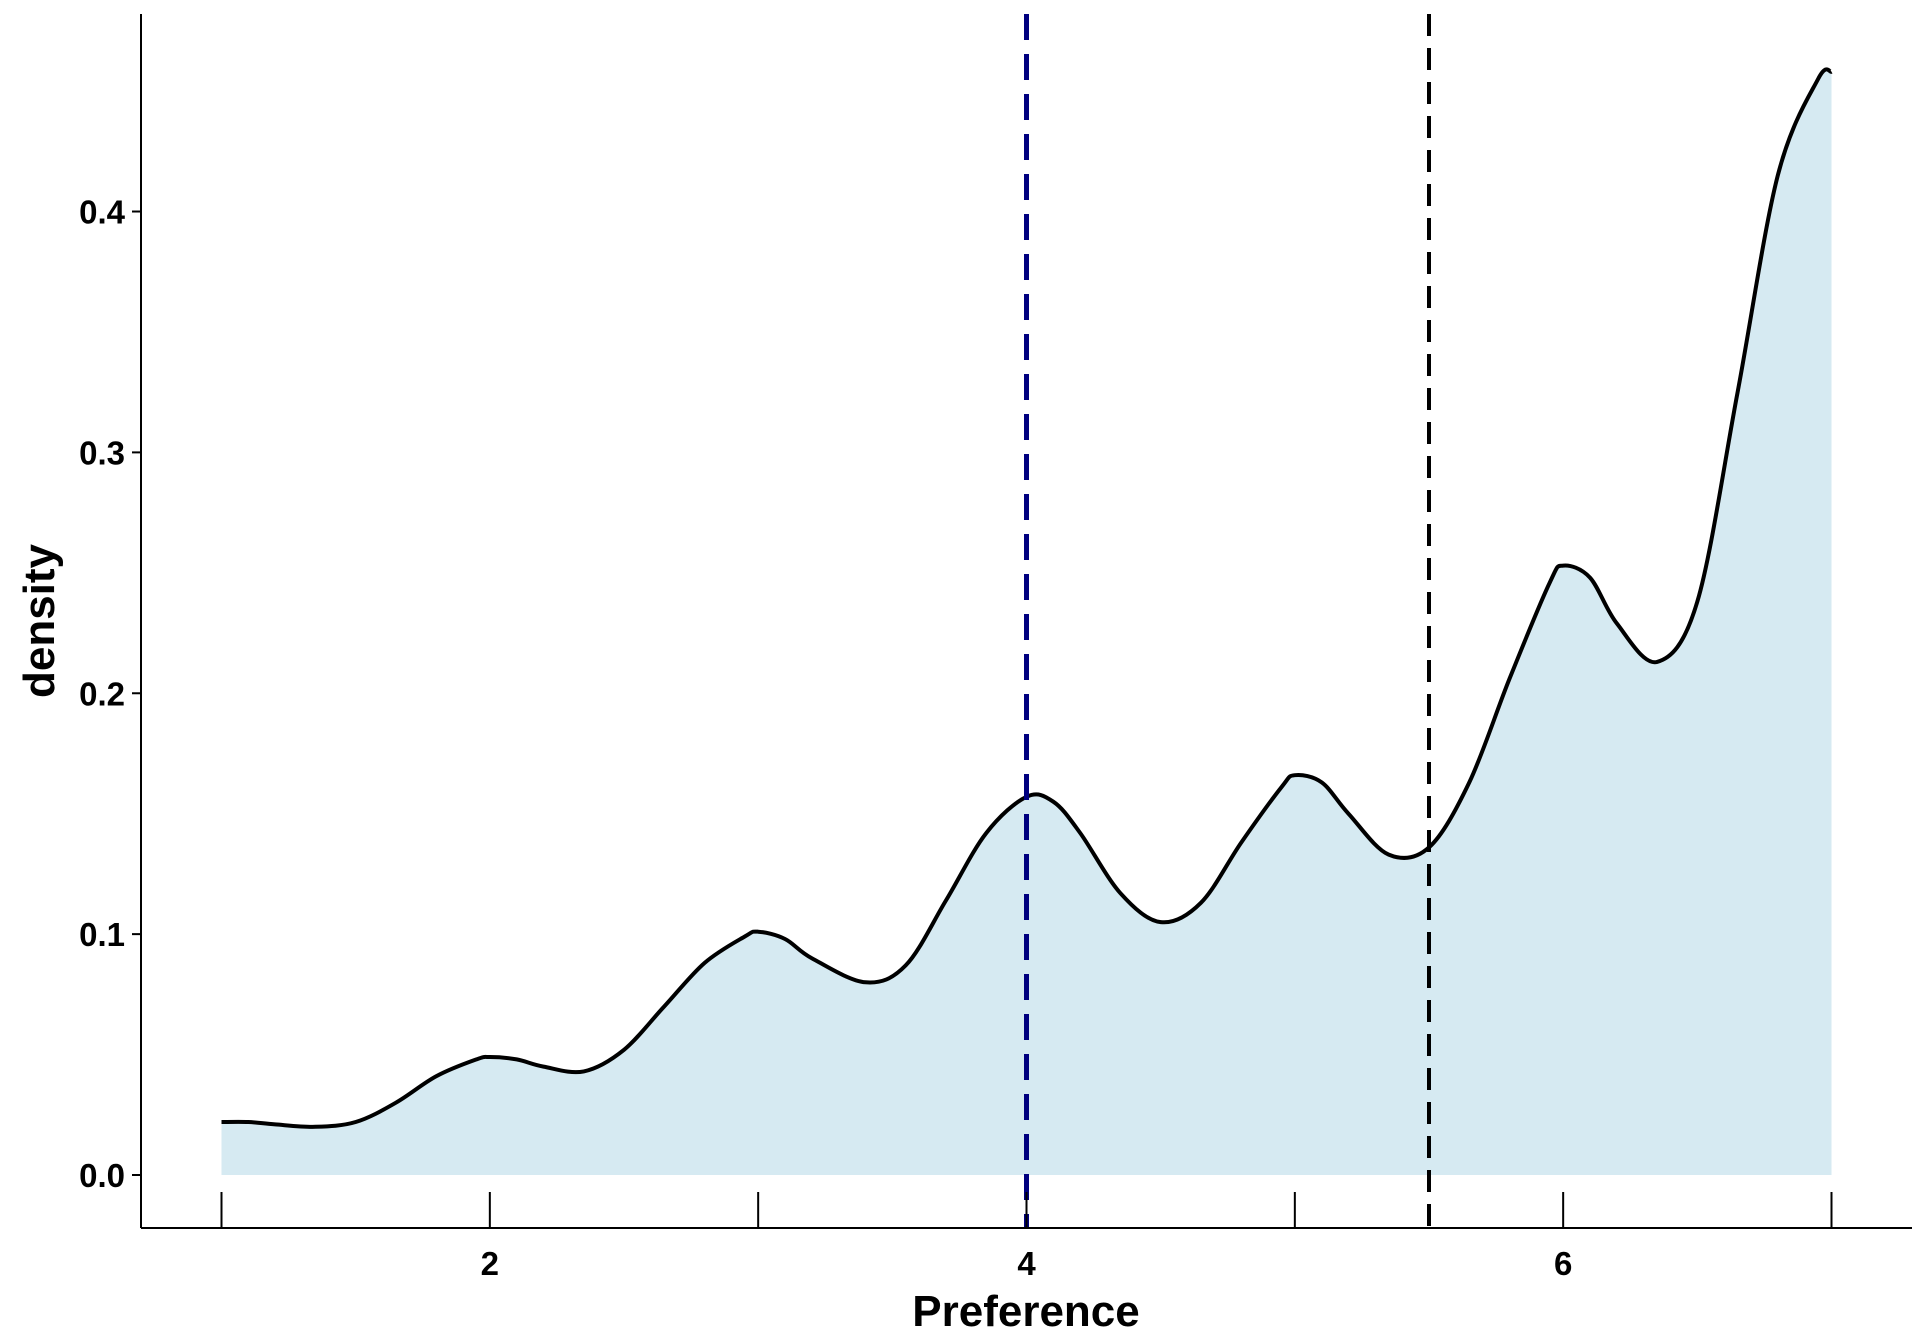 The image size is (1920, 1344). What do you see at coordinates (102, 212) in the screenshot?
I see `y-tick-label: 0.4` at bounding box center [102, 212].